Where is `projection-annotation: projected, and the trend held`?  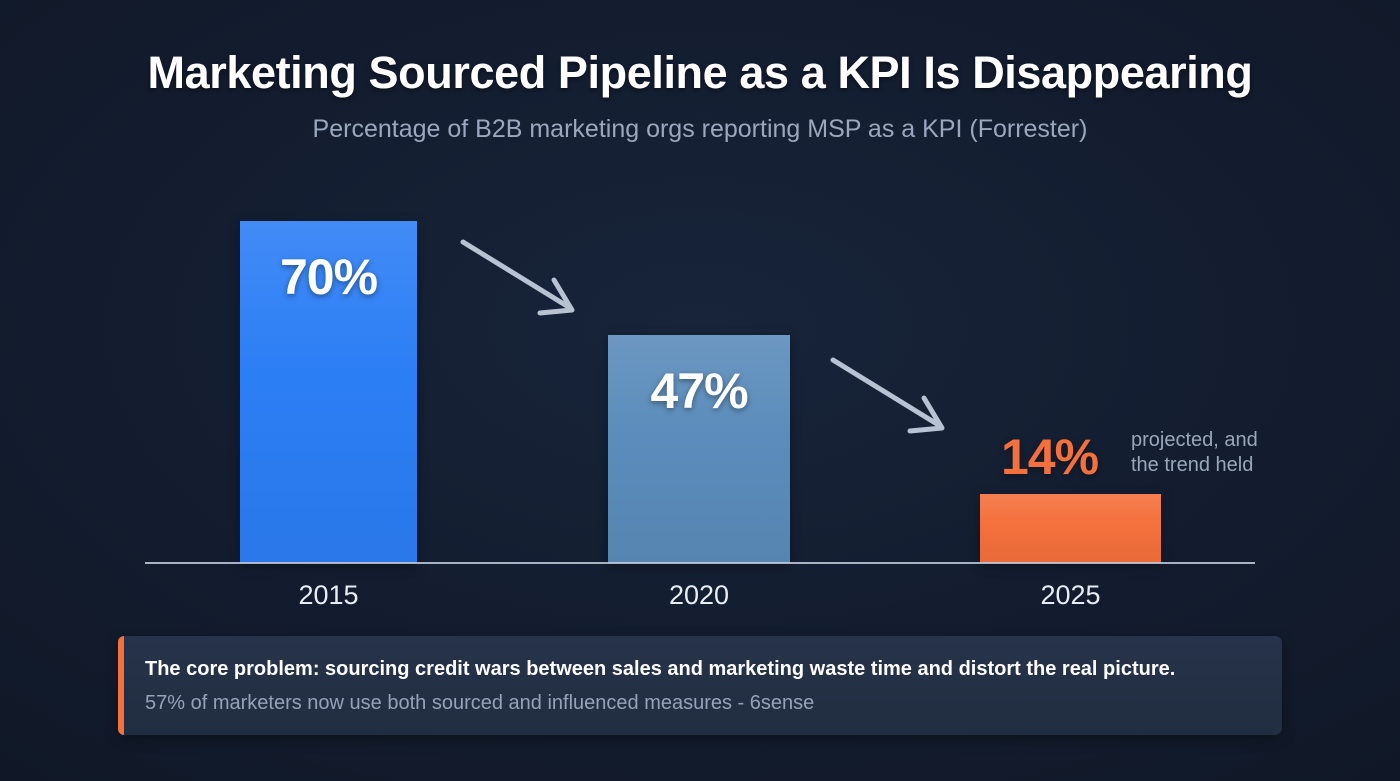 projection-annotation: projected, and the trend held is located at coordinates (1216, 453).